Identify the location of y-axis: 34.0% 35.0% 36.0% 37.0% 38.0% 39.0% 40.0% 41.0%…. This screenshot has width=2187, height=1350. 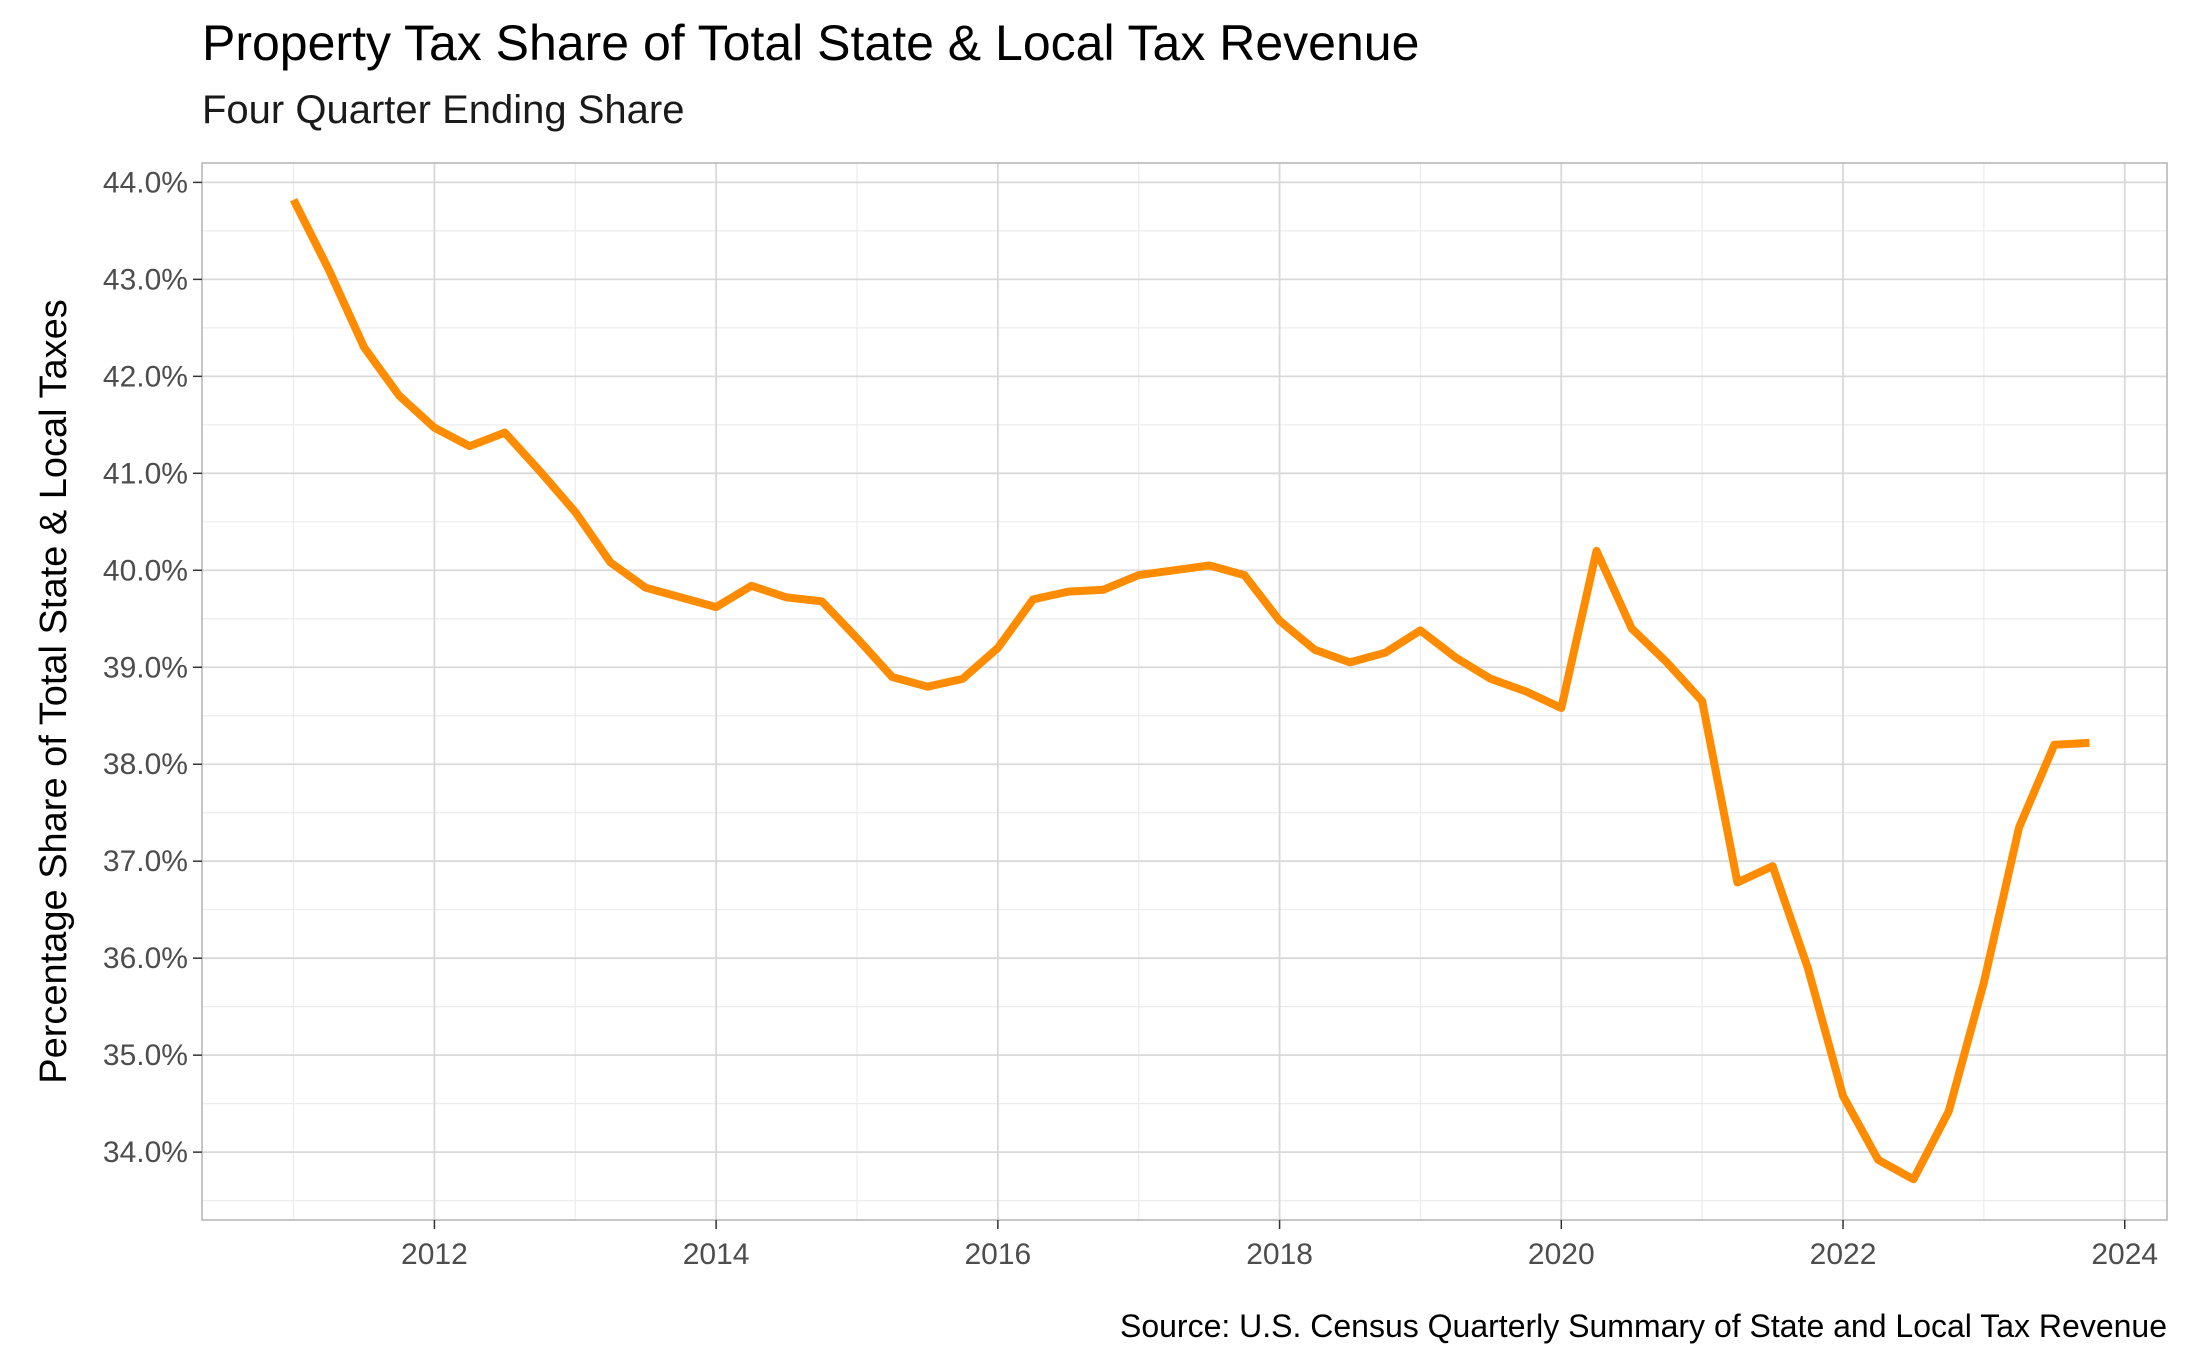
(152, 667).